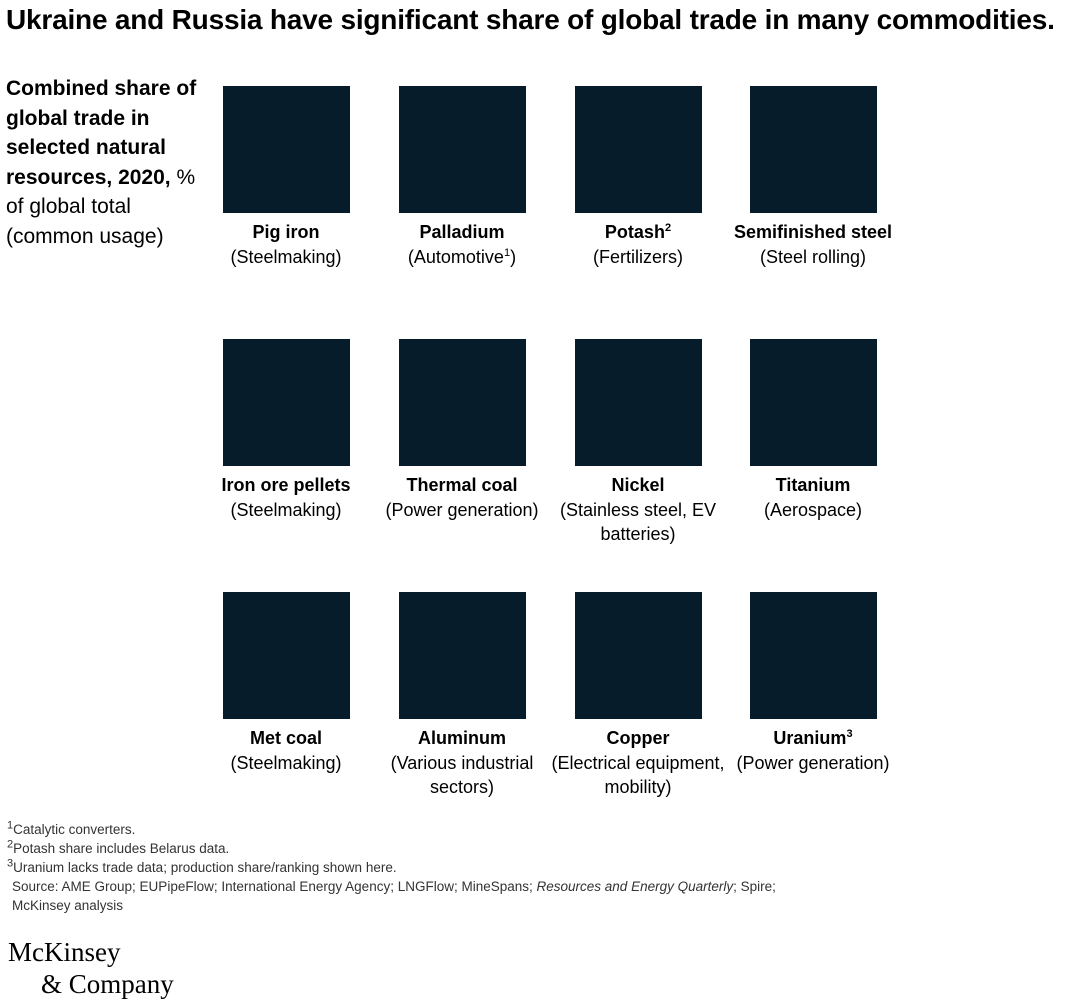 The height and width of the screenshot is (1003, 1080). I want to click on logo-line-2: & Company, so click(107, 984).